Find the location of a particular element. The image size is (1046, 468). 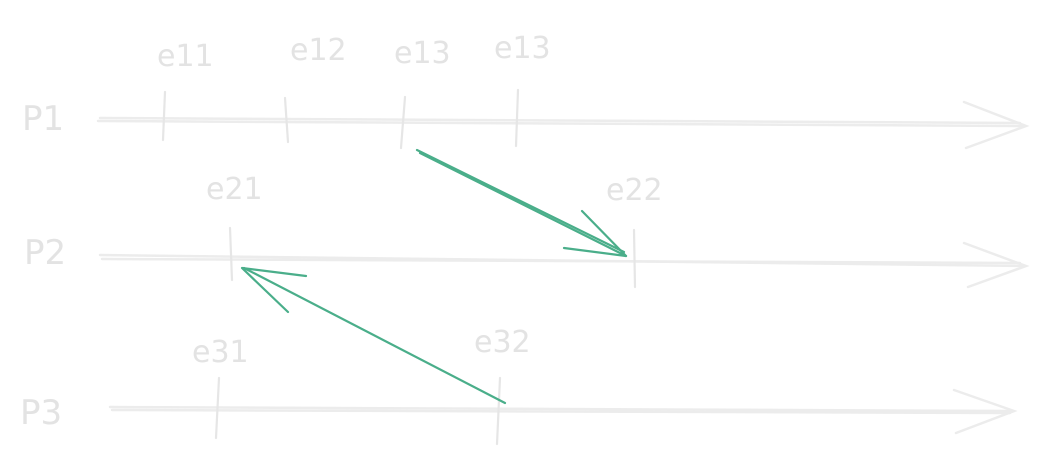

timeline-p1 is located at coordinates (560, 123).